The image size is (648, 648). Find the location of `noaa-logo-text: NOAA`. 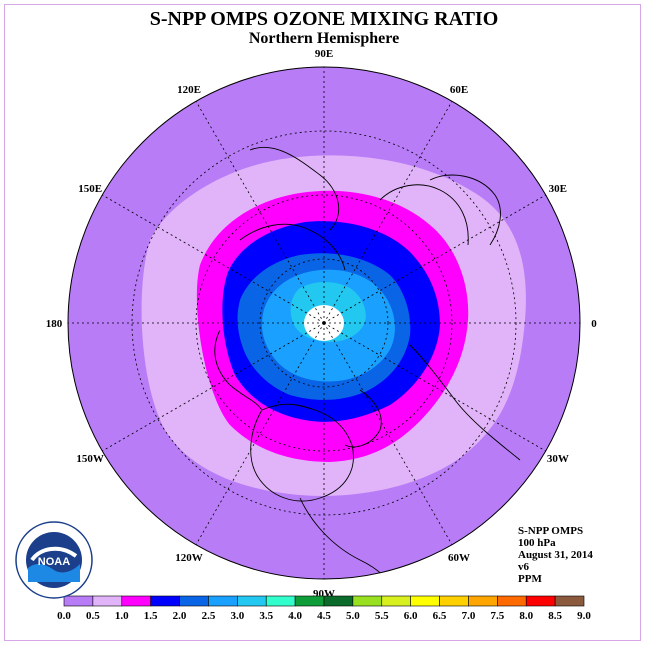

noaa-logo-text: NOAA is located at coordinates (54, 562).